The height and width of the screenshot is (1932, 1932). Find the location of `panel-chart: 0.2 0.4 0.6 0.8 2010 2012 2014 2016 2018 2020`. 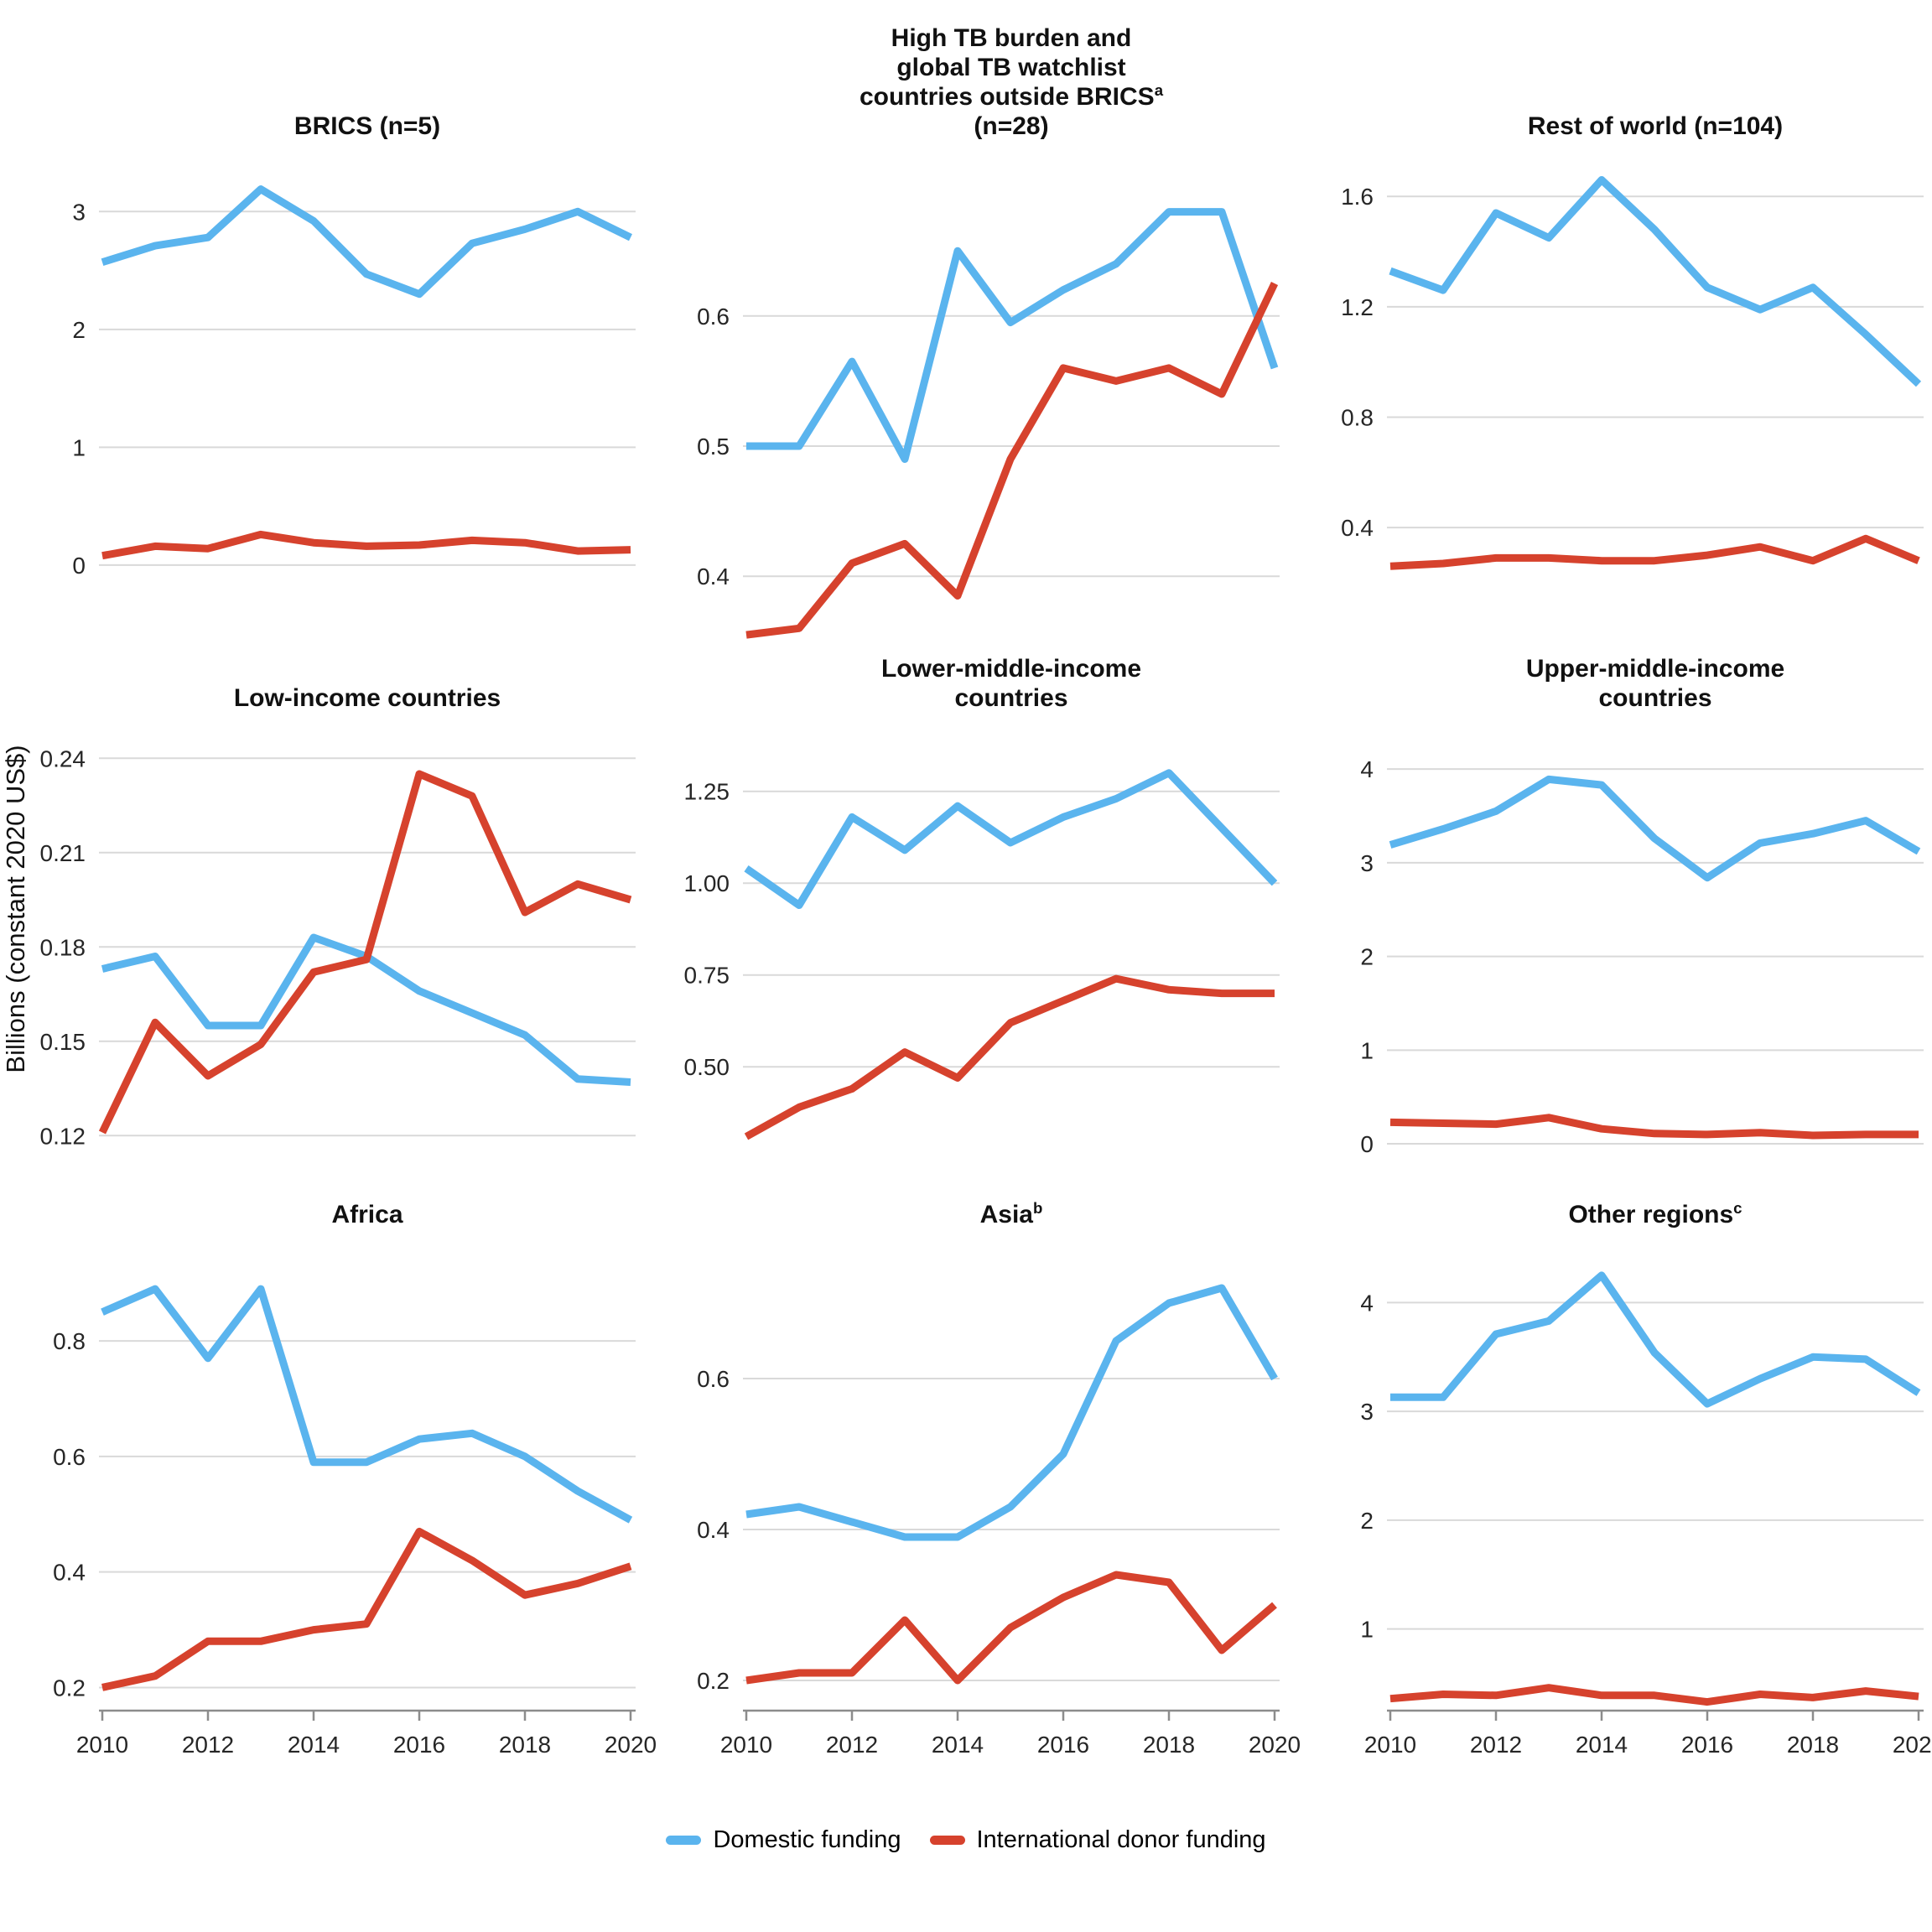

panel-chart: 0.2 0.4 0.6 0.8 2010 2012 2014 2016 2018 2020 is located at coordinates (355, 1521).